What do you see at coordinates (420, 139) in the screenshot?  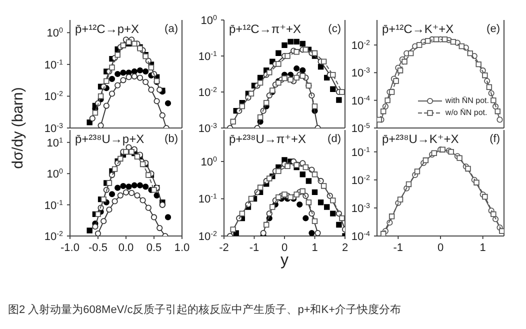 I see `chart-title: p̄+²³⁸U→K⁺+X` at bounding box center [420, 139].